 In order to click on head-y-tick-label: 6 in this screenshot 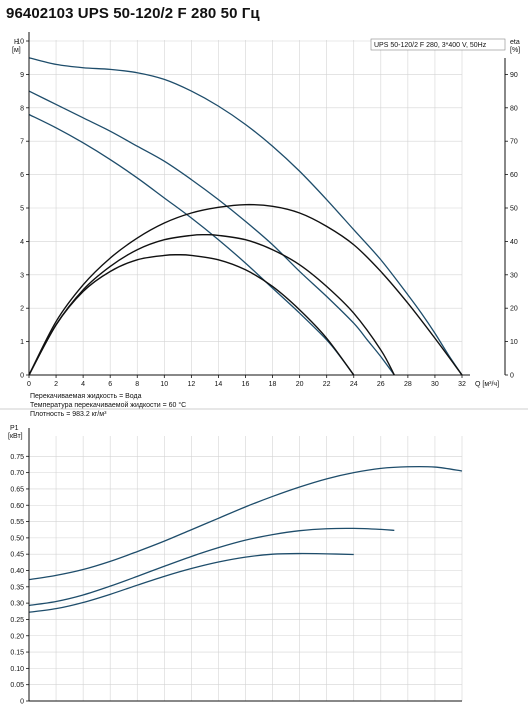, I will do `click(22, 175)`.